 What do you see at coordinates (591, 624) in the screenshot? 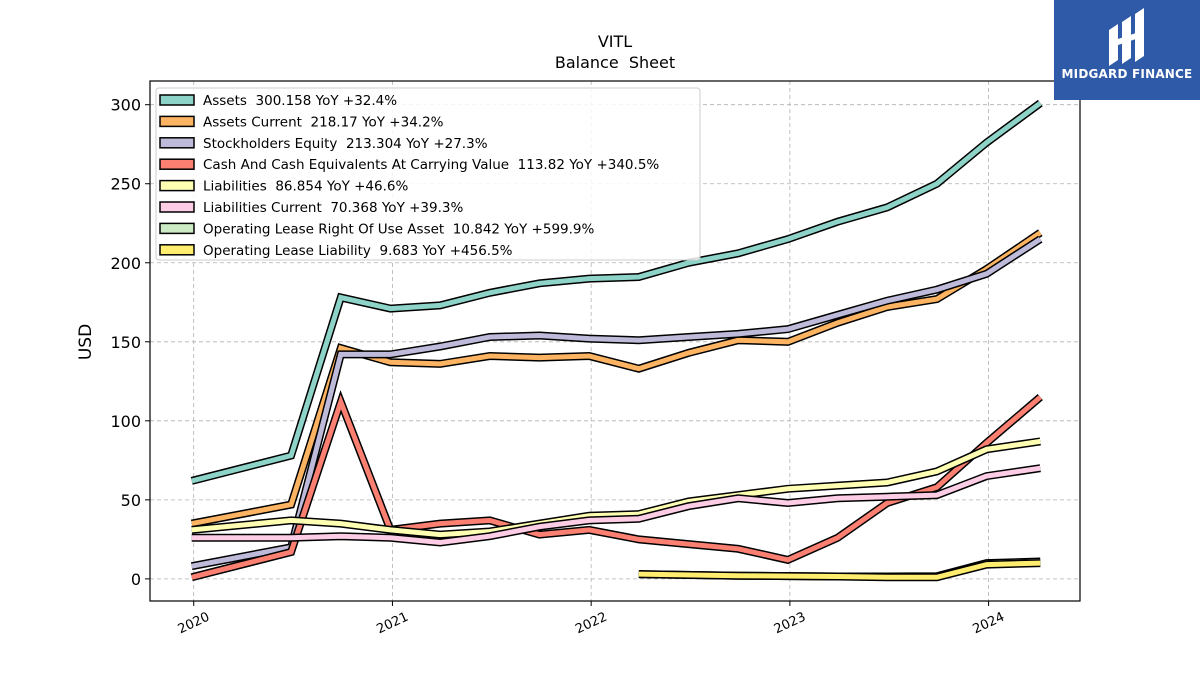
I see `x-tick-label: 2022` at bounding box center [591, 624].